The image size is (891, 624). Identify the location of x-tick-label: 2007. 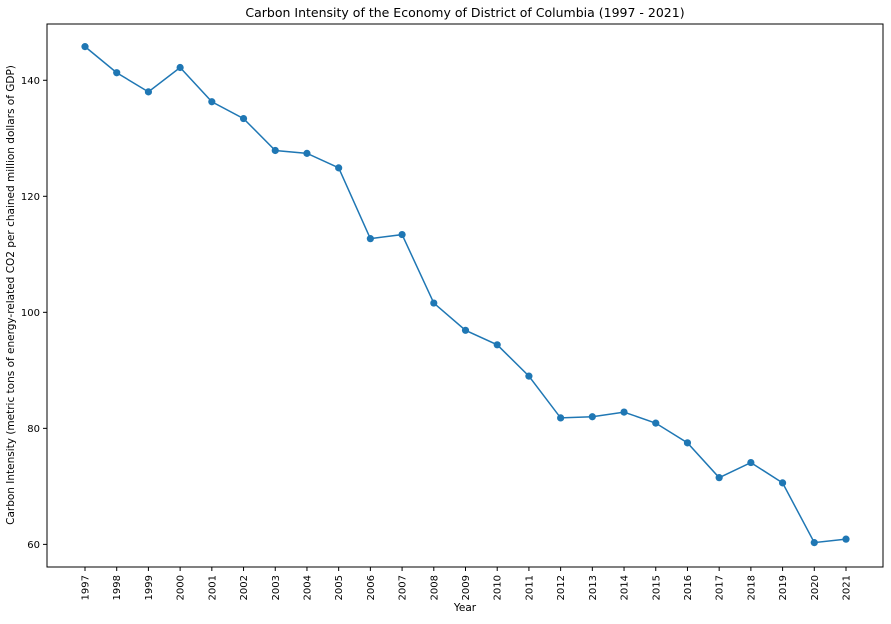
(403, 587).